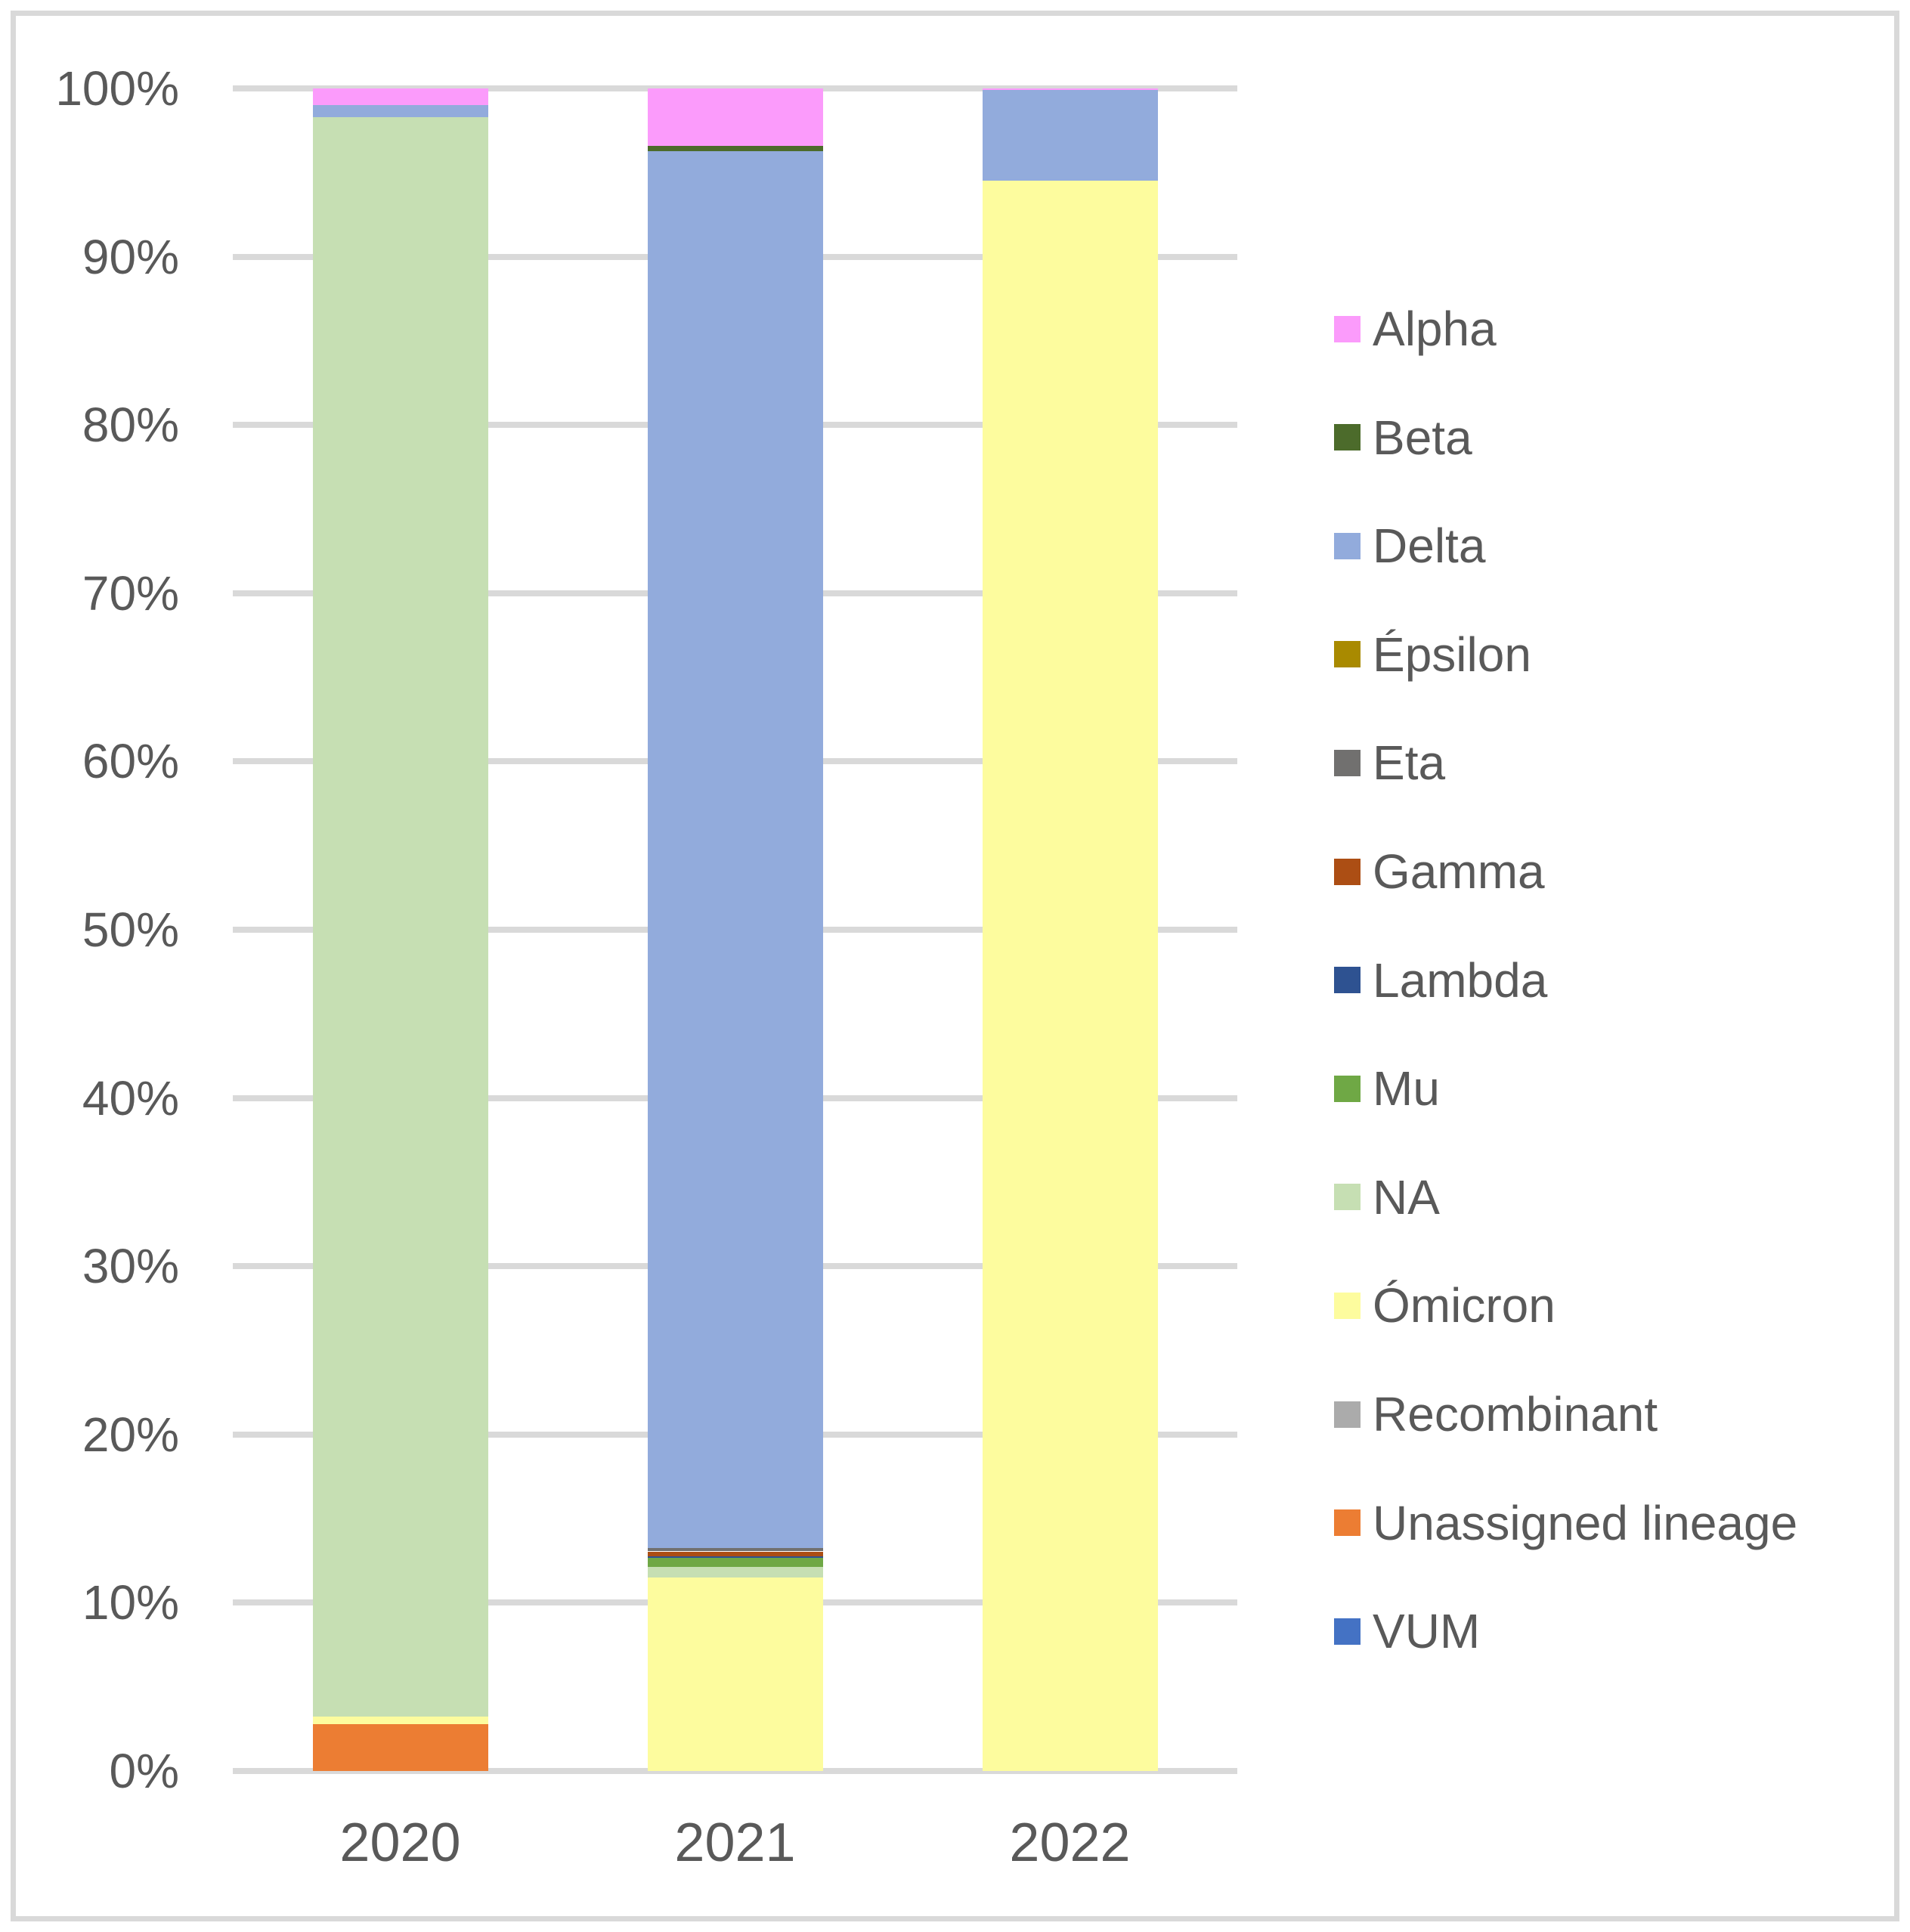 This screenshot has height=1932, width=1910. Describe the element at coordinates (1347, 1523) in the screenshot. I see `legend-swatch-unassigned-lineage` at that location.